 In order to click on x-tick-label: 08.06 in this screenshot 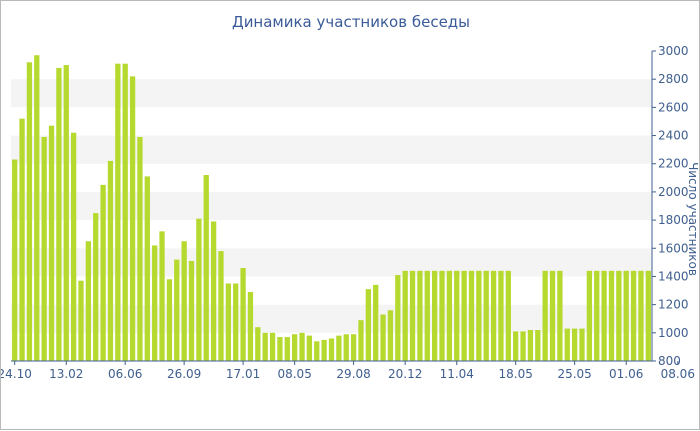, I will do `click(678, 374)`.